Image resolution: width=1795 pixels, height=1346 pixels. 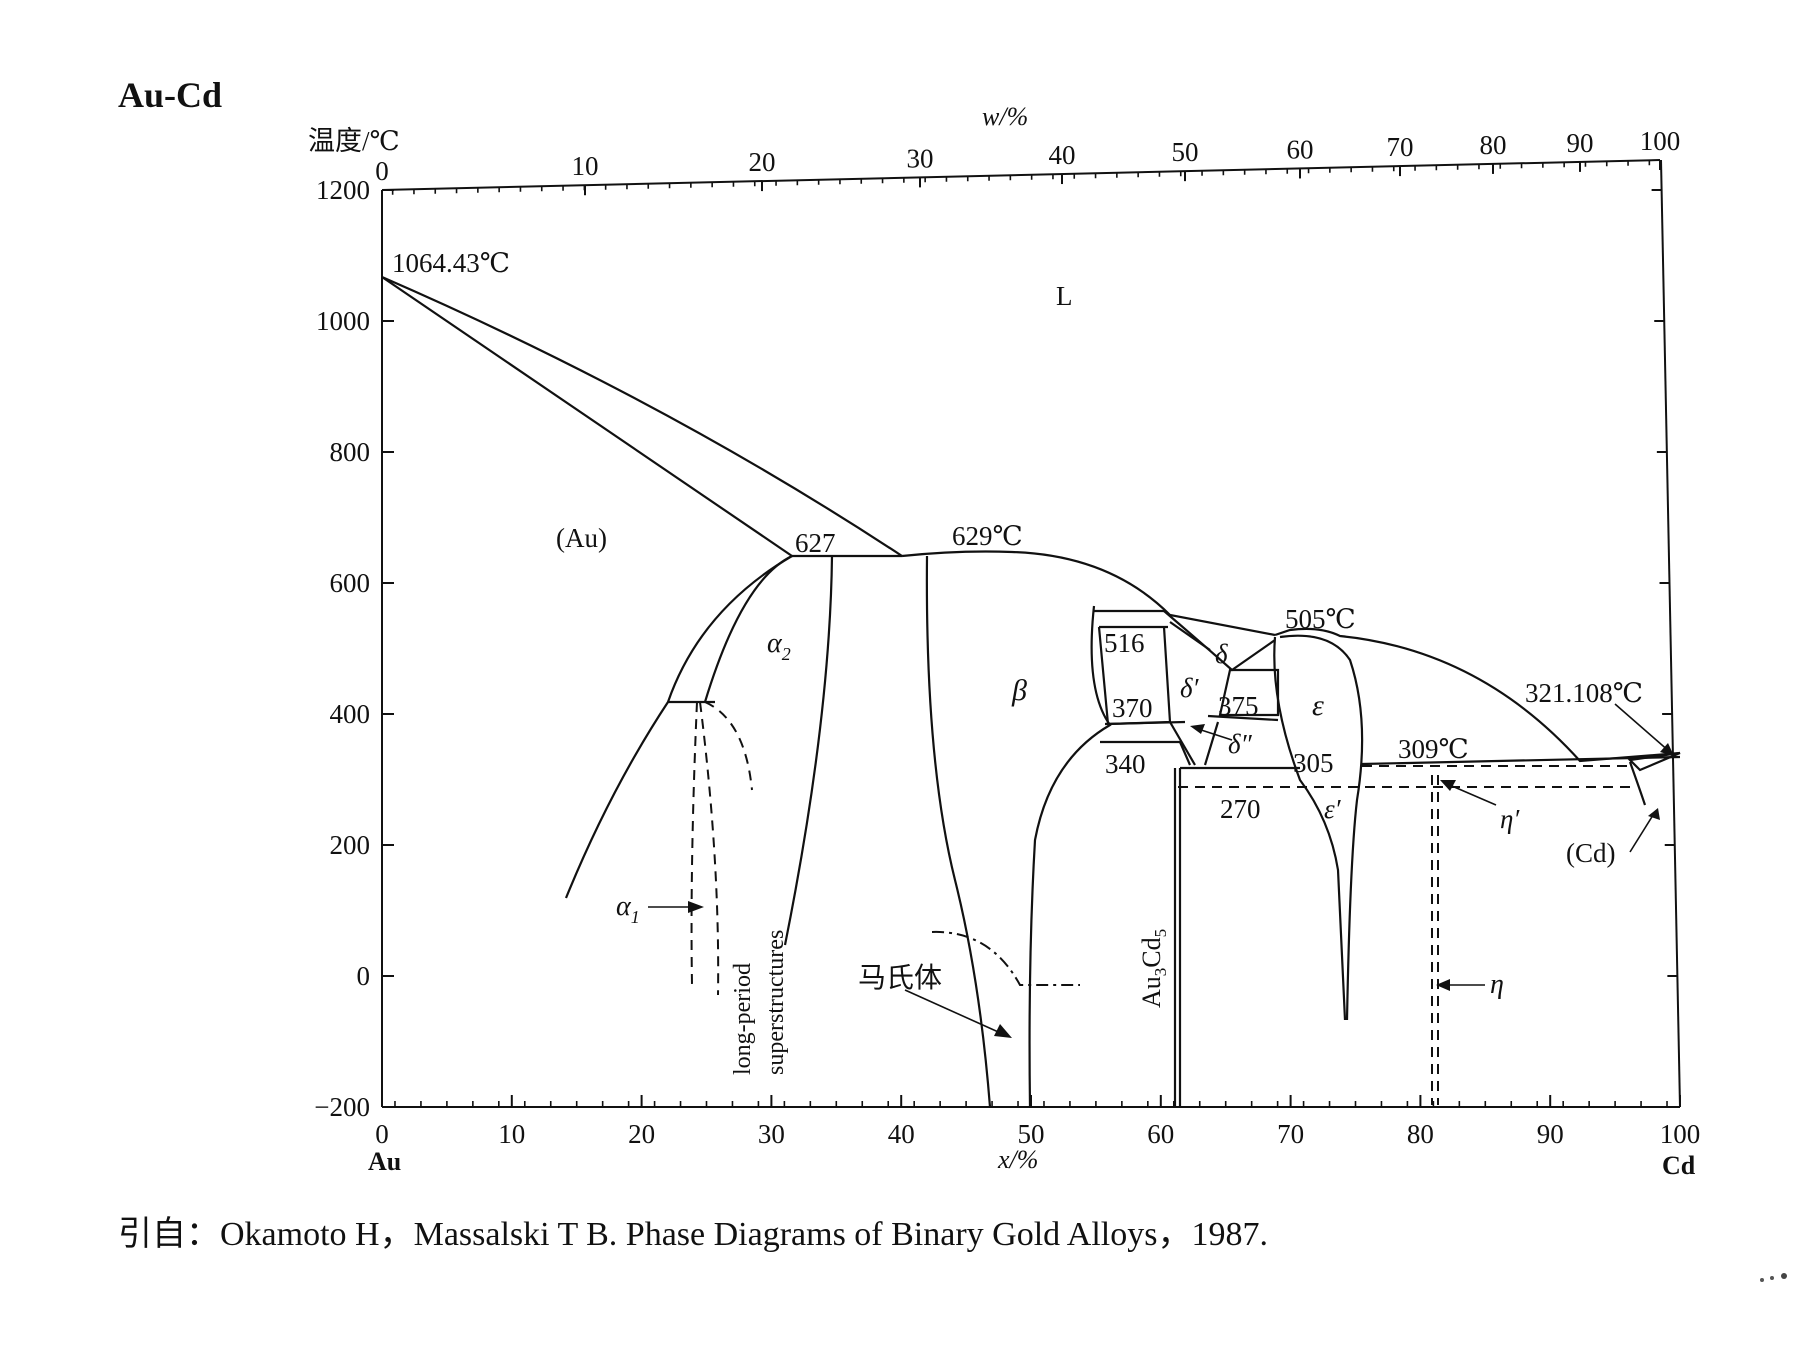 What do you see at coordinates (1125, 764) in the screenshot?
I see `label-340: 340` at bounding box center [1125, 764].